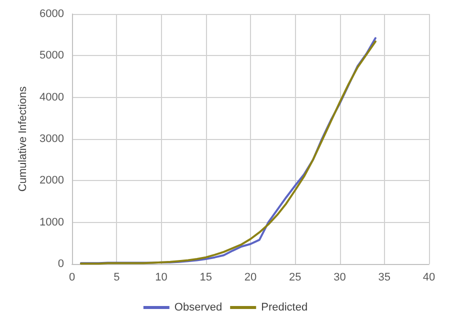 Image resolution: width=451 pixels, height=326 pixels. What do you see at coordinates (52, 222) in the screenshot?
I see `y-tick-label: 1000` at bounding box center [52, 222].